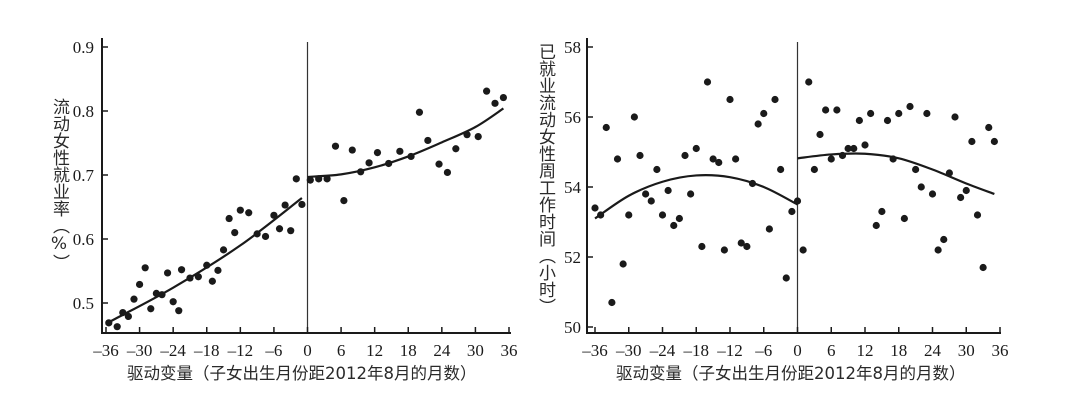 Image resolution: width=1075 pixels, height=412 pixels. Describe the element at coordinates (865, 350) in the screenshot. I see `x-tick-label: 12` at that location.